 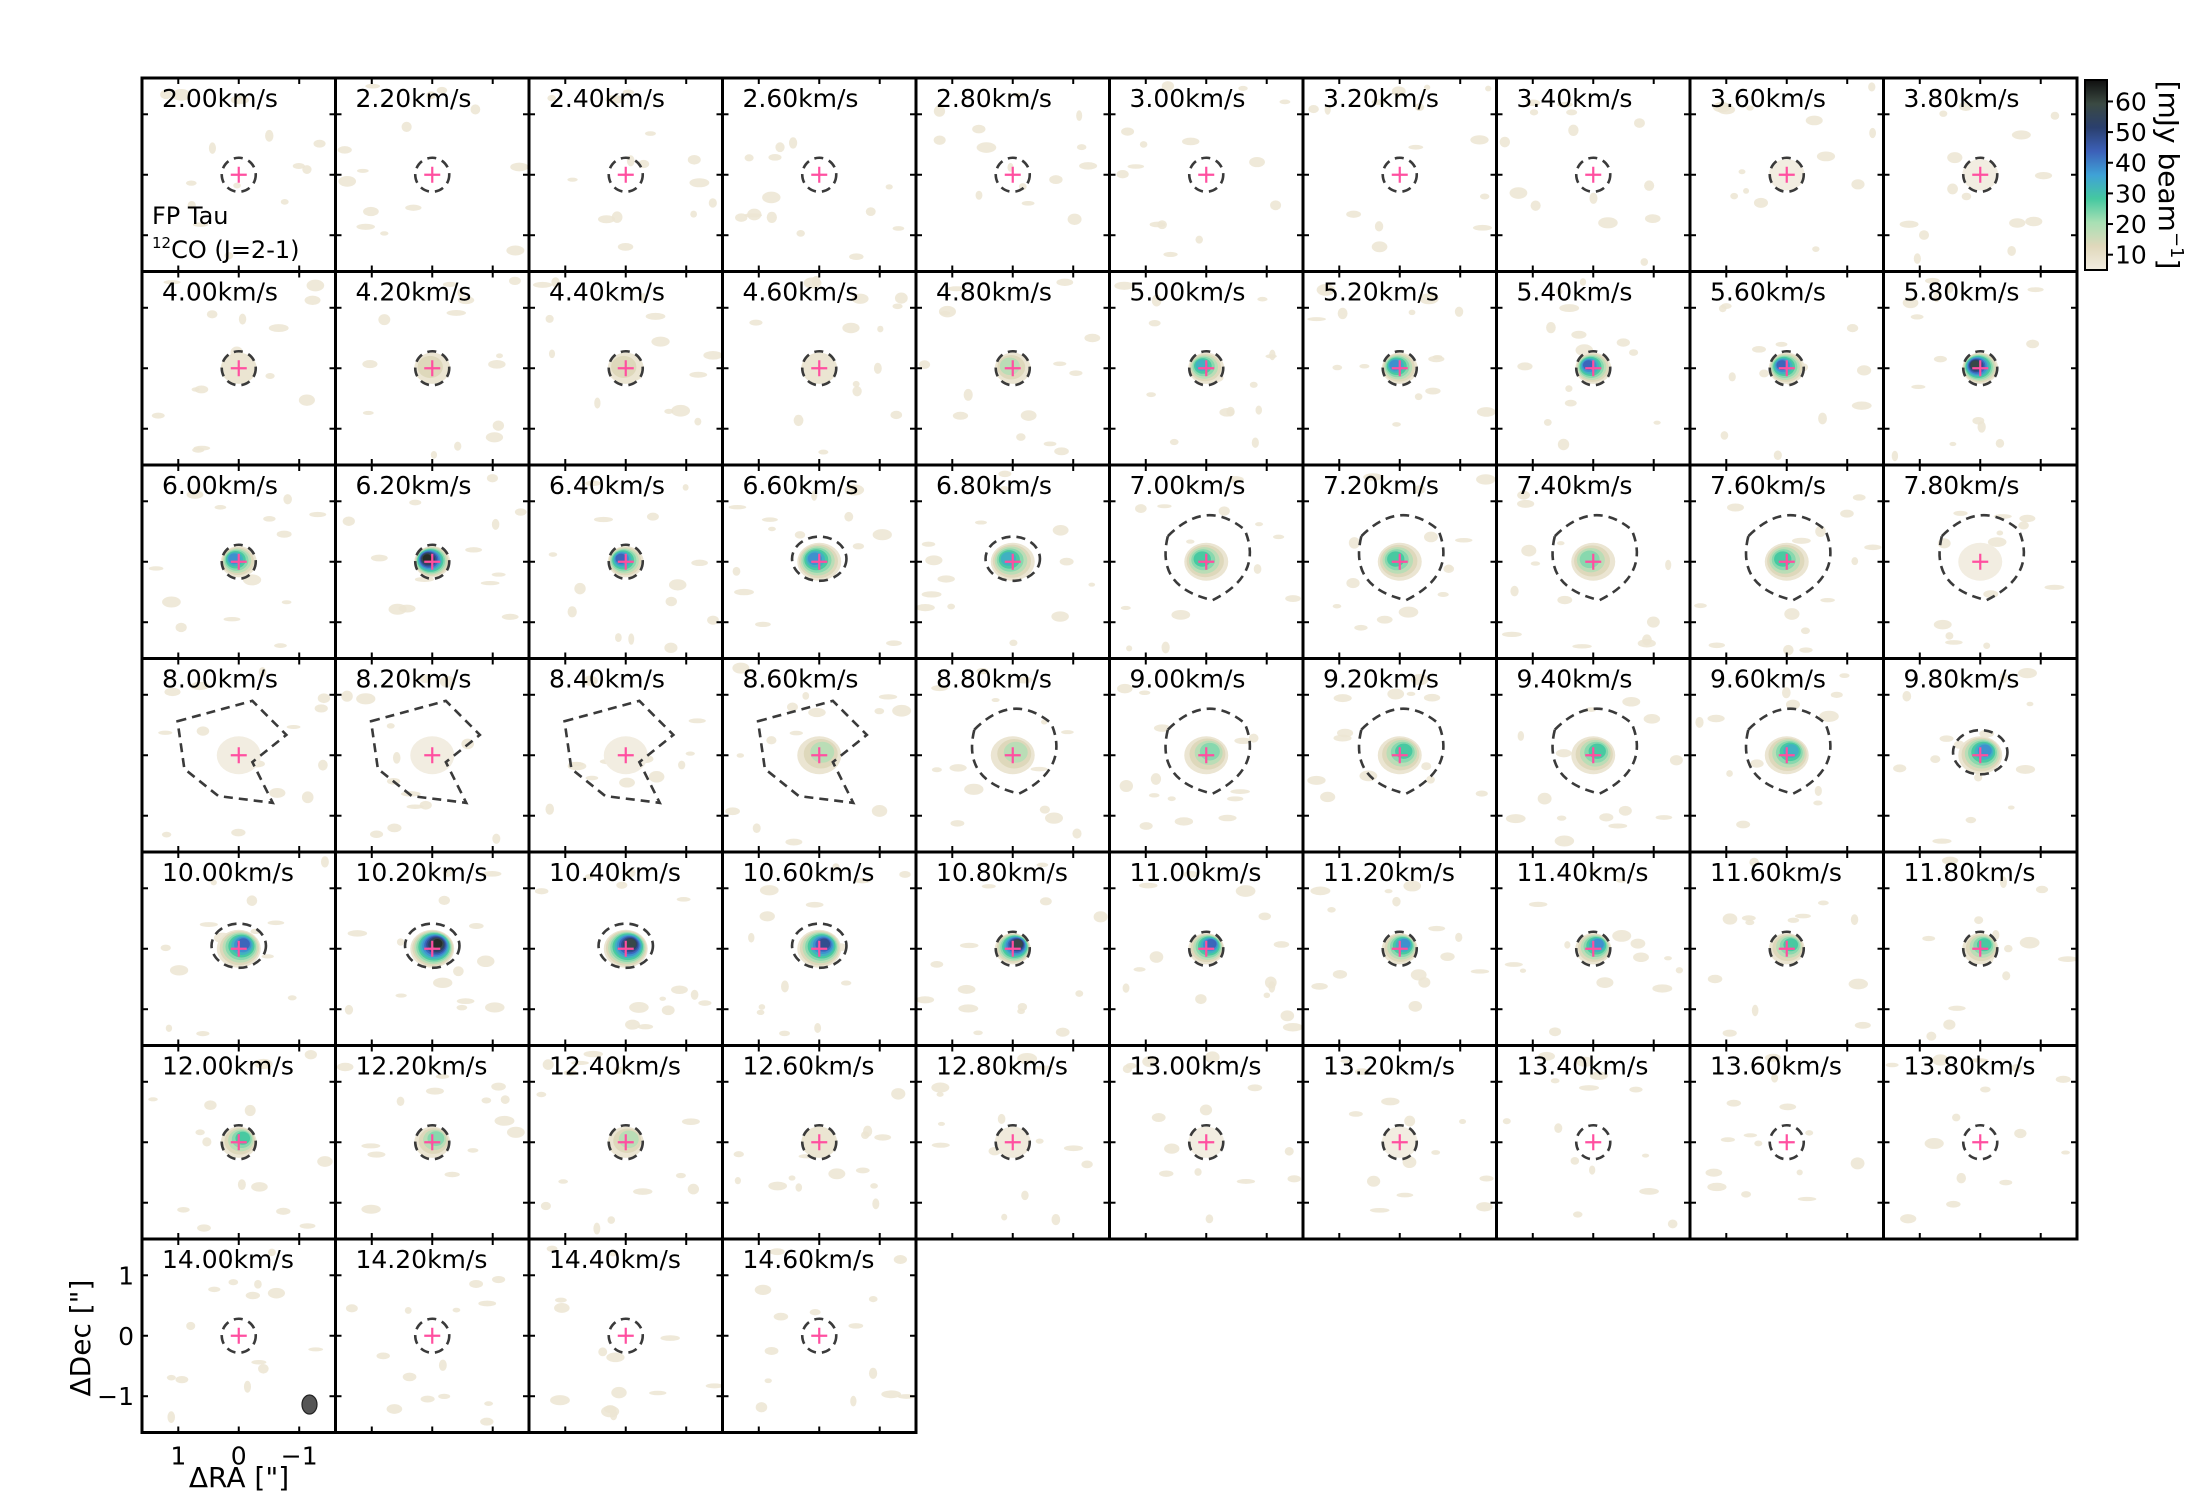 I want to click on channel-panel-12.60: 12.60km/s, so click(x=819, y=1142).